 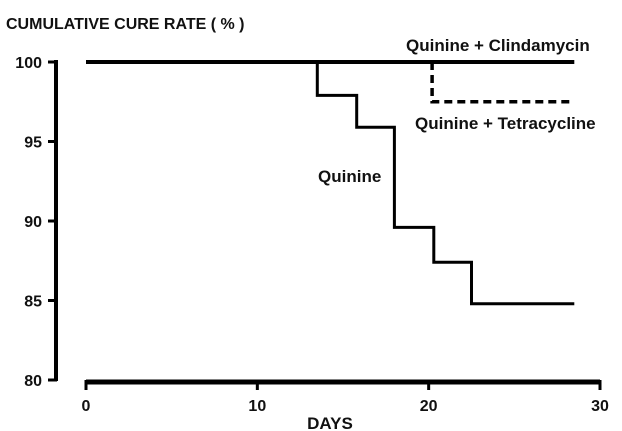 What do you see at coordinates (33, 302) in the screenshot?
I see `y-tick-label: 85` at bounding box center [33, 302].